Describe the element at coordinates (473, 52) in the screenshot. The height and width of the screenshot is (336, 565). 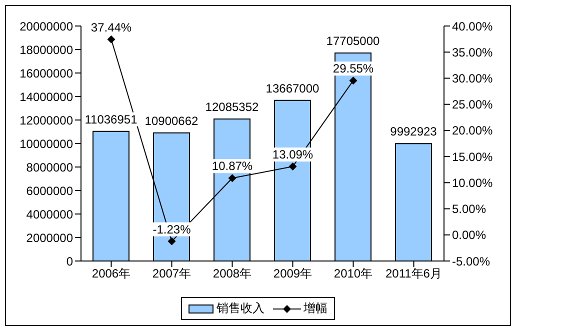
I see `y2-tick-label: 35.00%` at that location.